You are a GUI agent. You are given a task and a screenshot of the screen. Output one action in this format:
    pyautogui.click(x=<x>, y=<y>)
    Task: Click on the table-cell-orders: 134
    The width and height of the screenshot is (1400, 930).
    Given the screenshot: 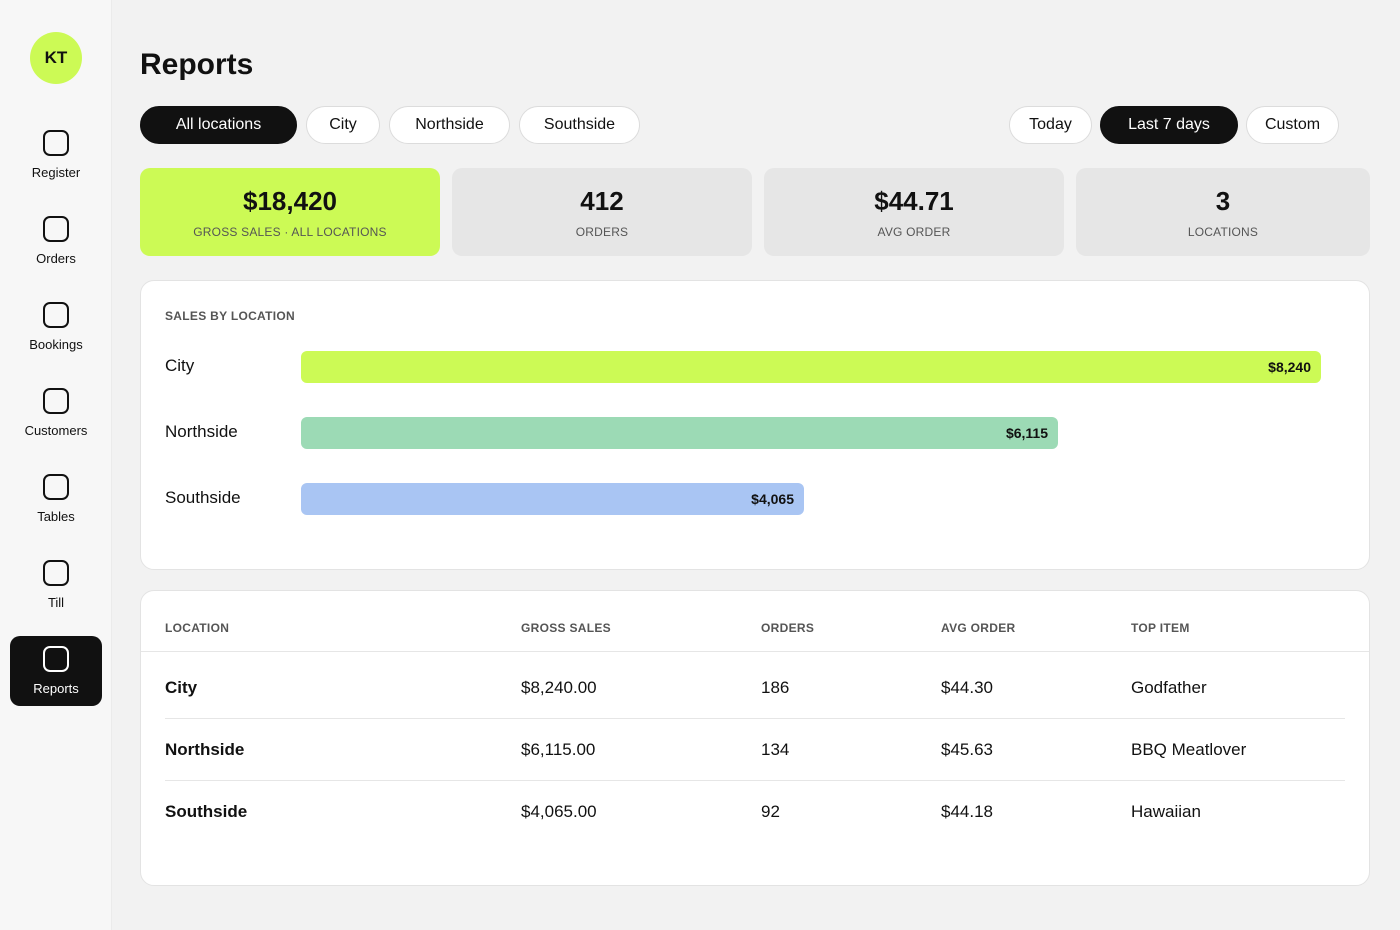 What is the action you would take?
    pyautogui.click(x=775, y=749)
    